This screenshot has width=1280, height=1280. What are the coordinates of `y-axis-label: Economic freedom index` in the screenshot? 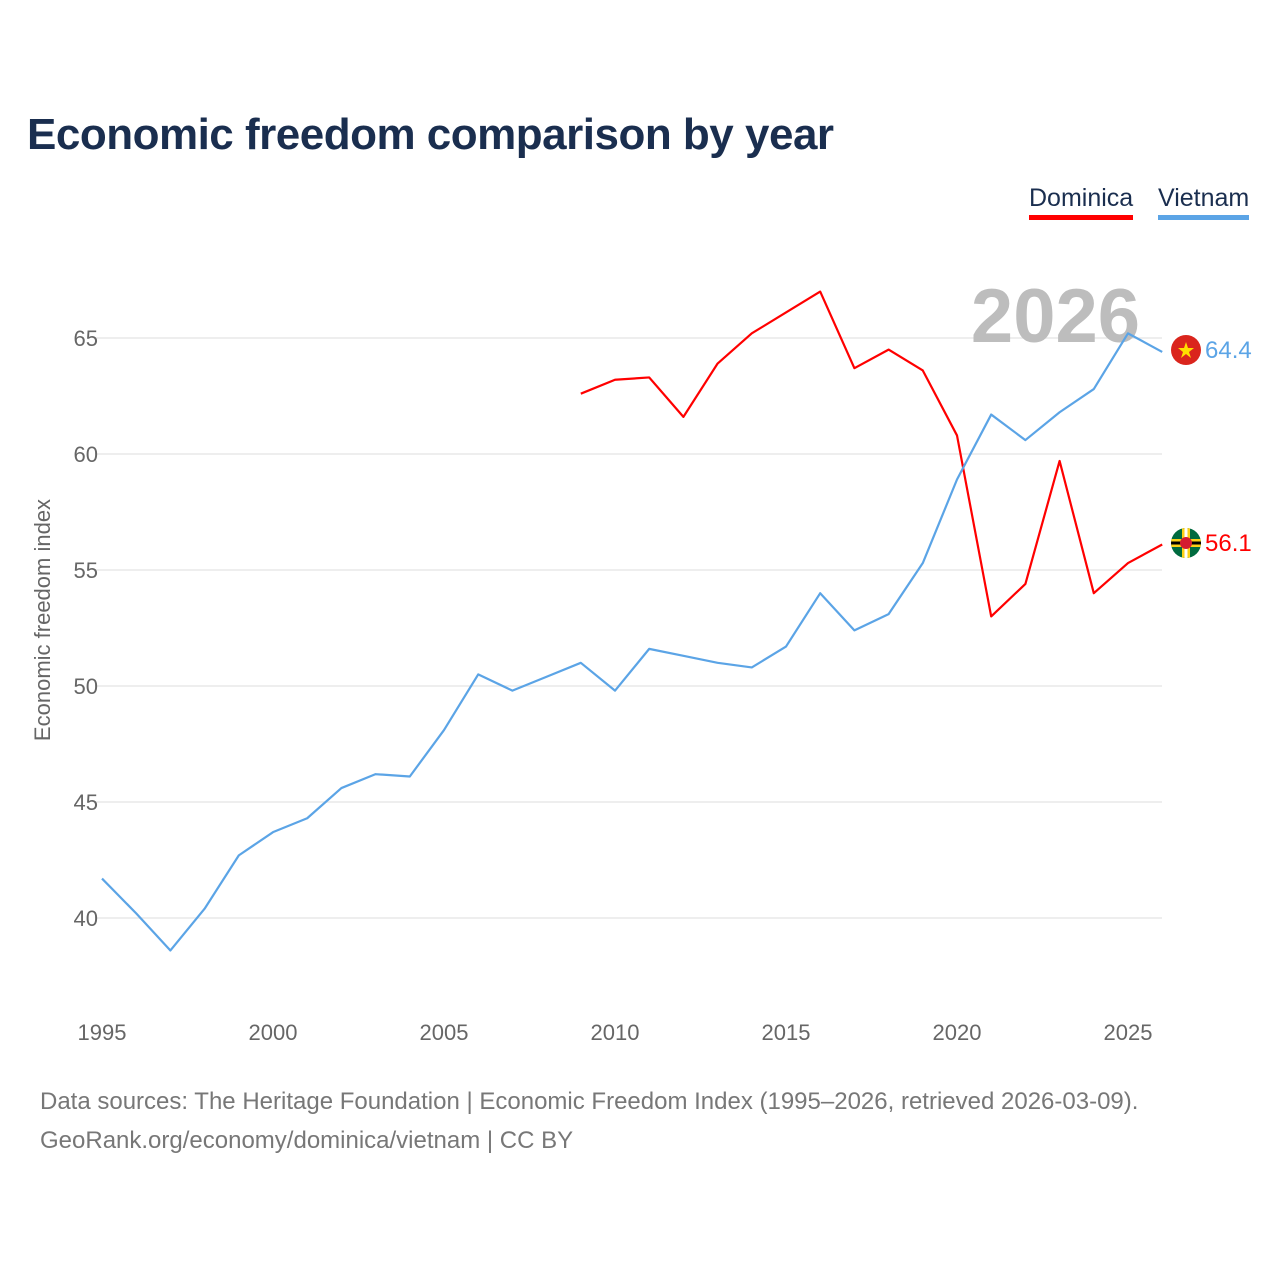 It's located at (42, 620).